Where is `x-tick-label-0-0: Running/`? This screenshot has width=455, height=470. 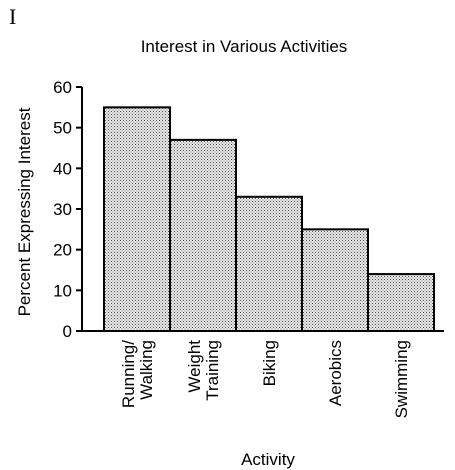
x-tick-label-0-0: Running/ is located at coordinates (128, 374).